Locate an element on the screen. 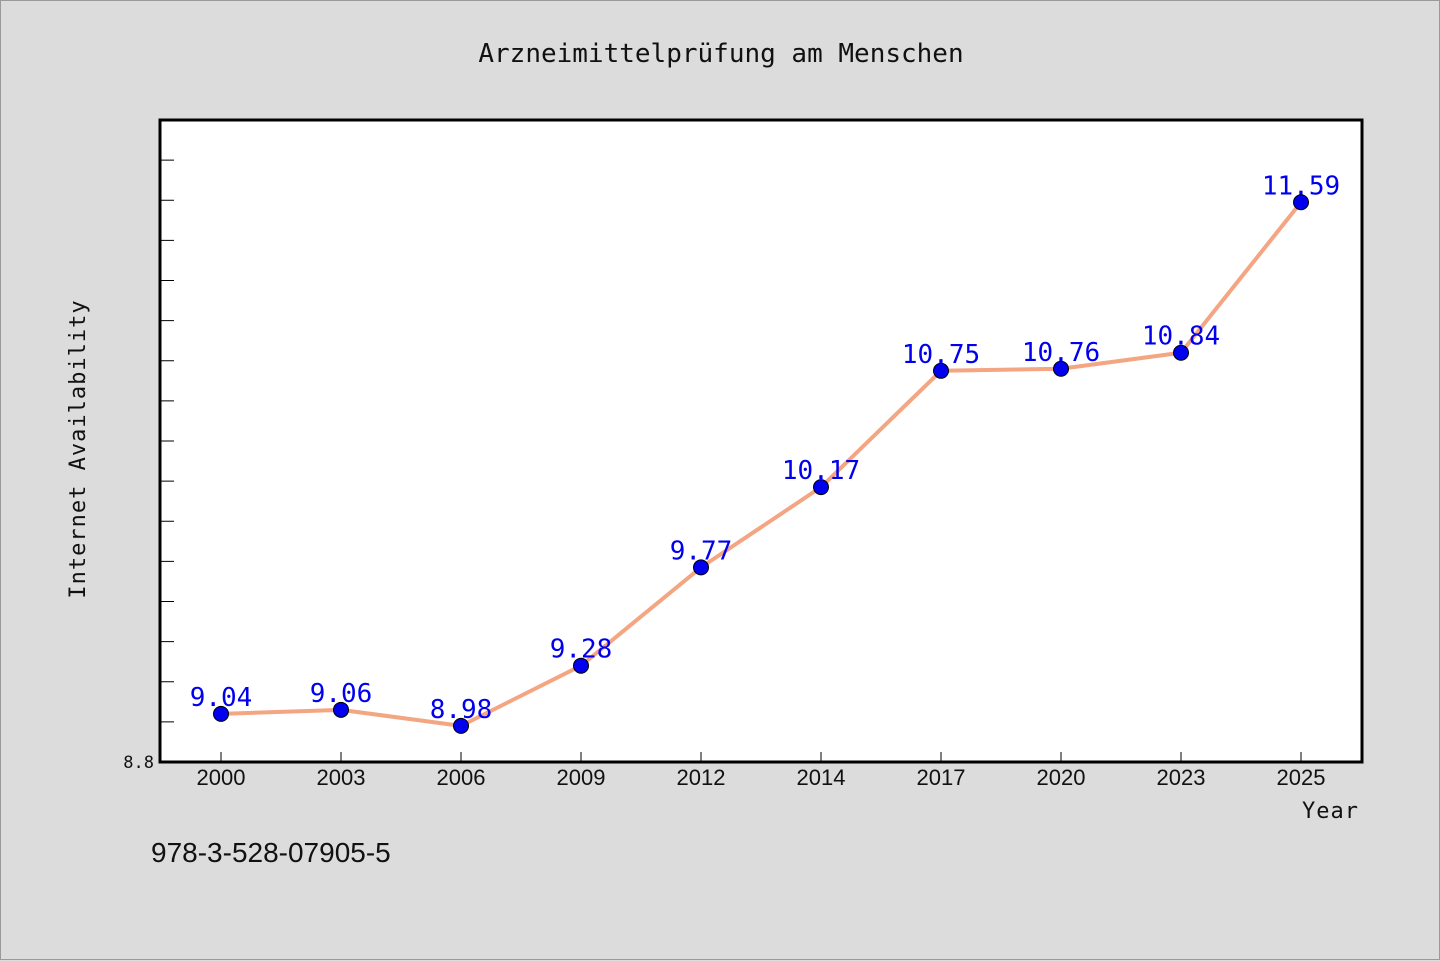  y-axis-label: Internet Availability is located at coordinates (78, 448).